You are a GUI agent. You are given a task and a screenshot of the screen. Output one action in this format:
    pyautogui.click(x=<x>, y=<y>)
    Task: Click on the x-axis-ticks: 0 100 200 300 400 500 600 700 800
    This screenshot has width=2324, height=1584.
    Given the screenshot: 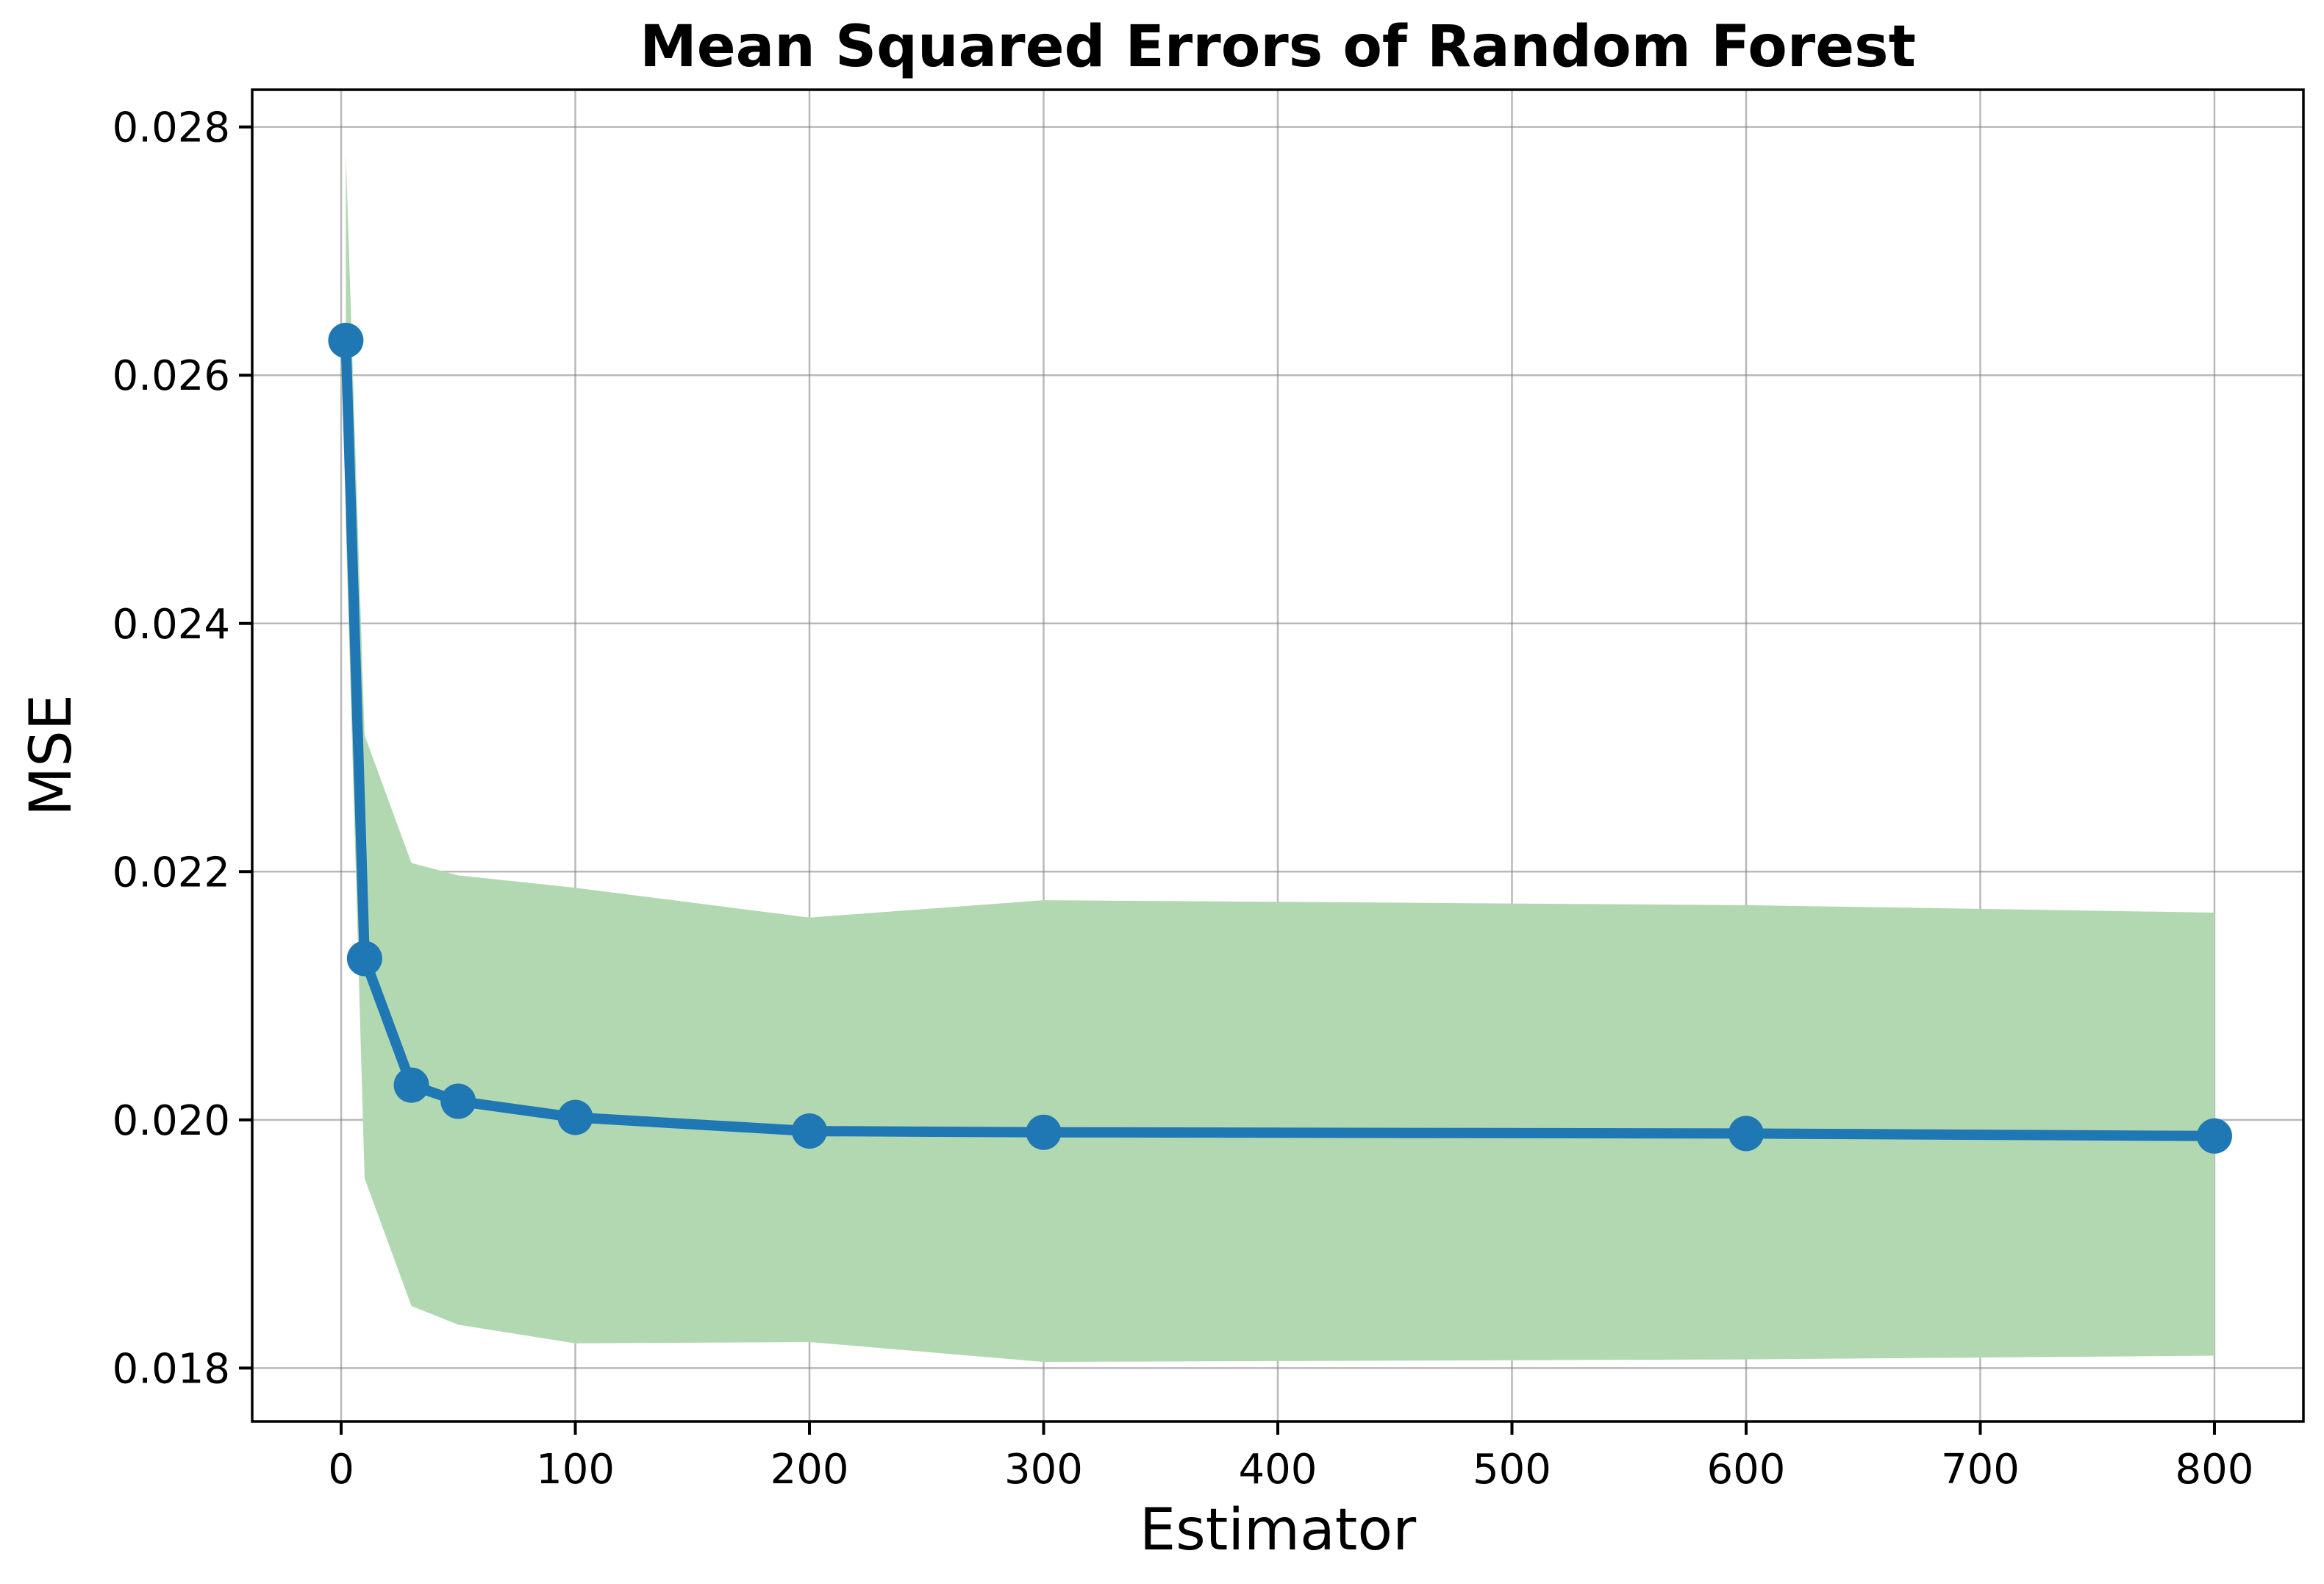 What is the action you would take?
    pyautogui.click(x=1291, y=1457)
    